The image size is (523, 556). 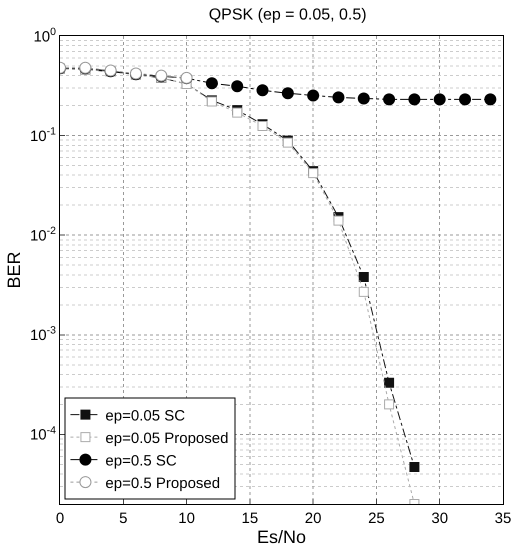 What do you see at coordinates (60, 518) in the screenshot?
I see `x-tick-label: 0` at bounding box center [60, 518].